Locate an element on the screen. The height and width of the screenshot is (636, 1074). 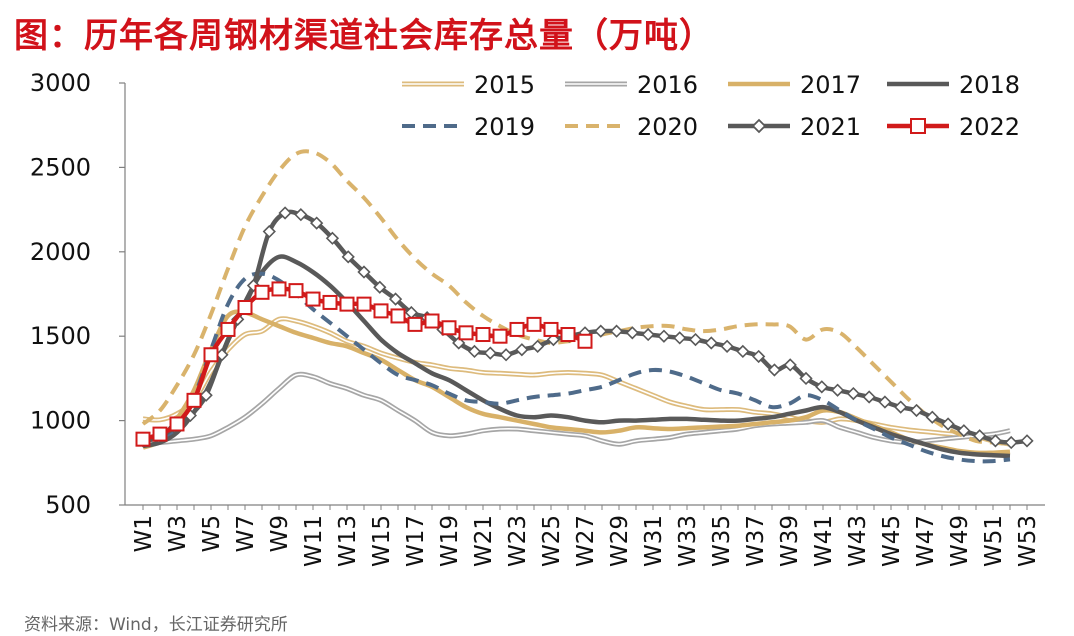
x-tick-label: W1 is located at coordinates (144, 533).